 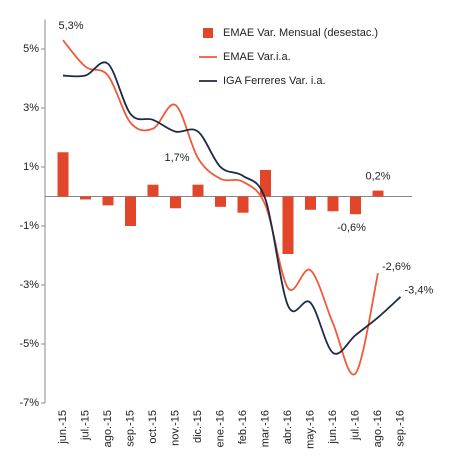 What do you see at coordinates (220, 428) in the screenshot?
I see `x-tick-label: ene.-16` at bounding box center [220, 428].